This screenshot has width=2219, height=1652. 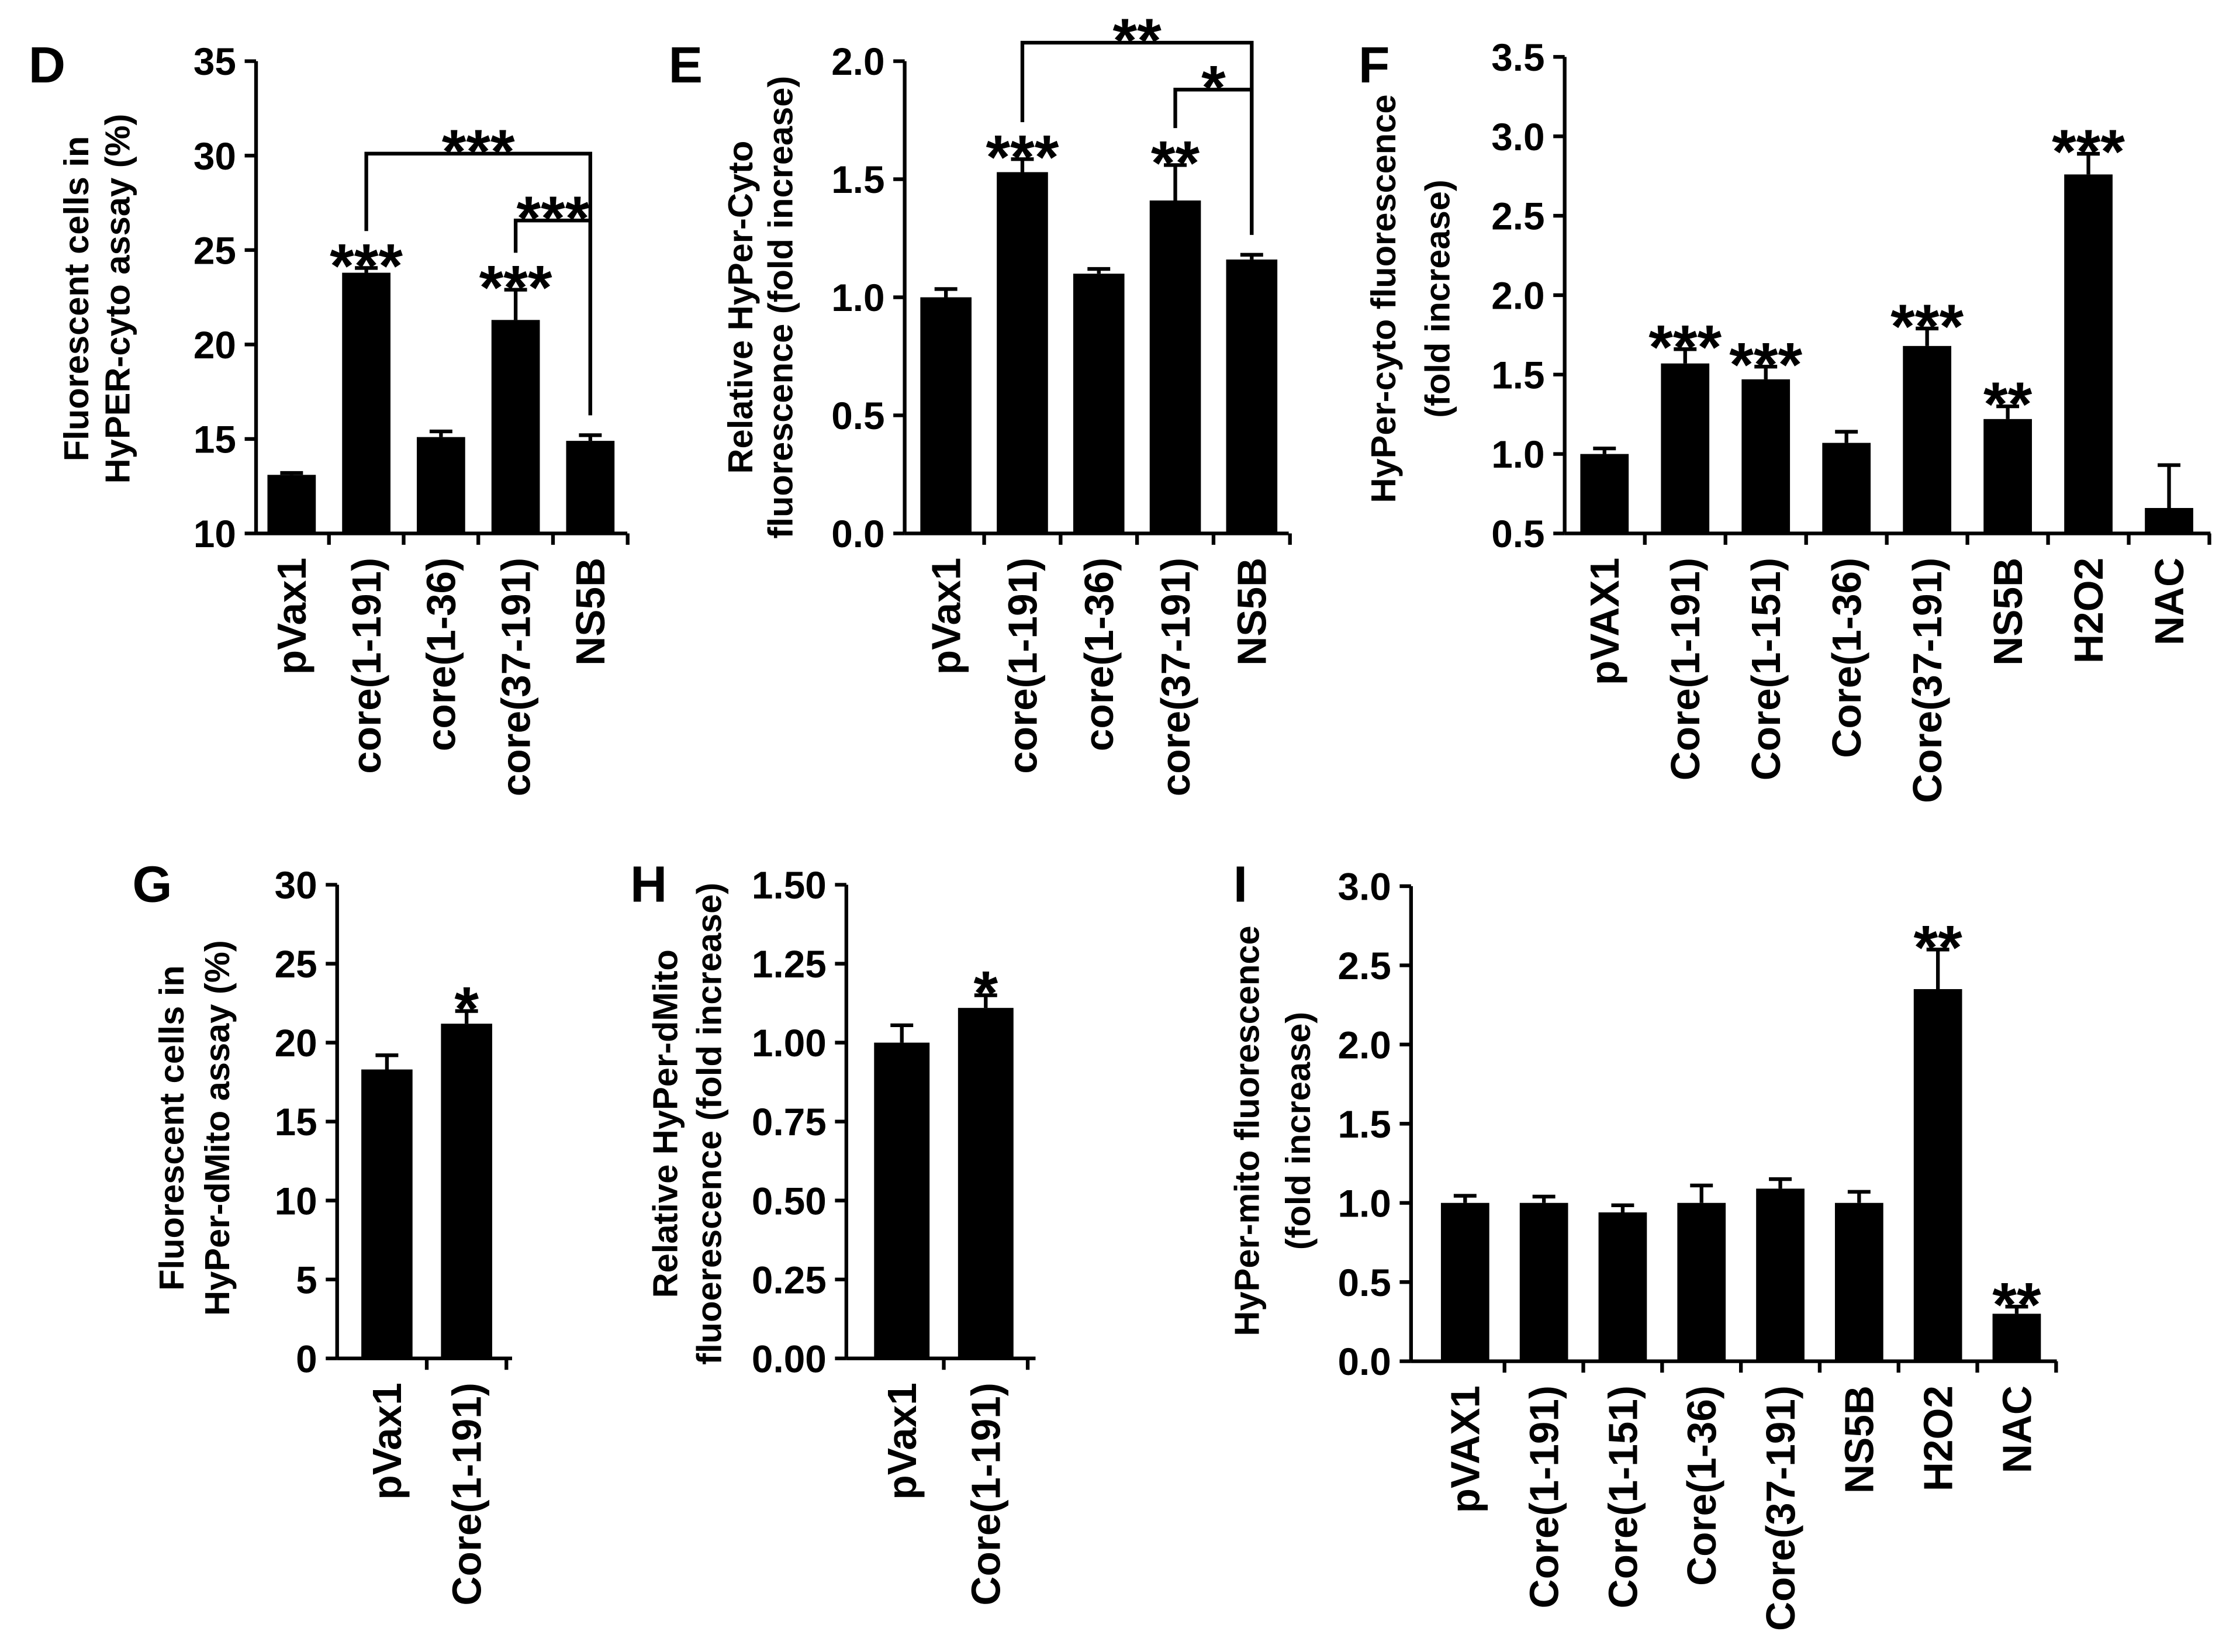 What do you see at coordinates (2088, 163) in the screenshot?
I see `panel-f-error-bar-h2o2` at bounding box center [2088, 163].